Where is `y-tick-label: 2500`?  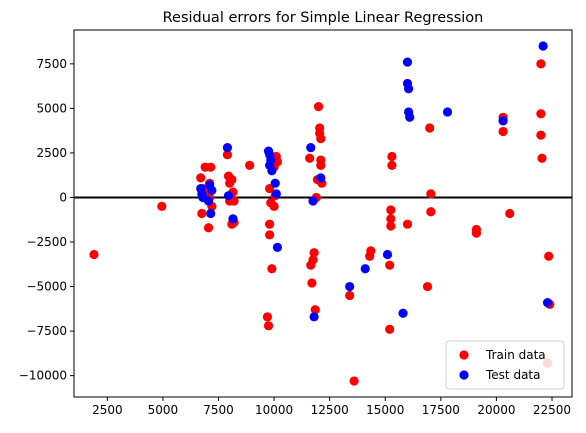
y-tick-label: 2500 is located at coordinates (51, 153).